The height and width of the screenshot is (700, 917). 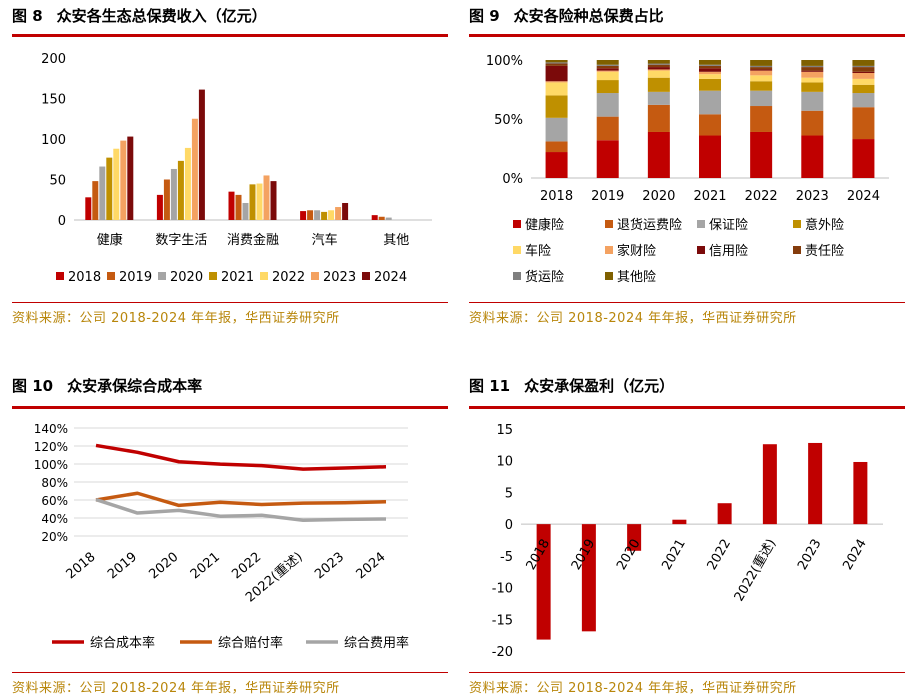 I want to click on fig8-ytick-label: 100, so click(x=53, y=140).